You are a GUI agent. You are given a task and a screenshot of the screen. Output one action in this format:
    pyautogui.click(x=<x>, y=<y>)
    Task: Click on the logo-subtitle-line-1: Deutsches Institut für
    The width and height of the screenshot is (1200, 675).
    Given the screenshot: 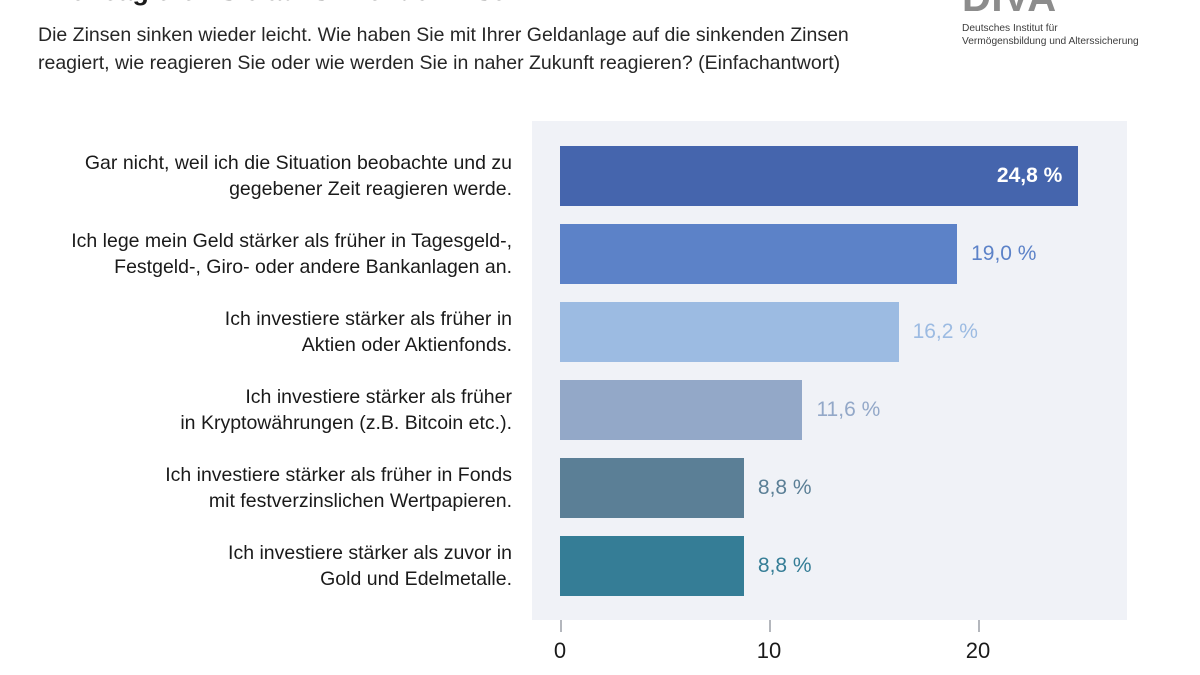 What is the action you would take?
    pyautogui.click(x=1010, y=28)
    